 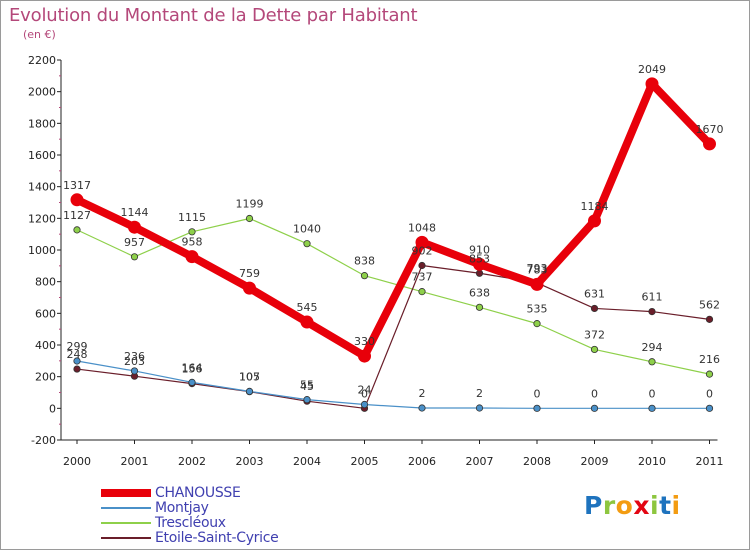 I want to click on legend-item: Trescléoux, so click(x=163, y=523).